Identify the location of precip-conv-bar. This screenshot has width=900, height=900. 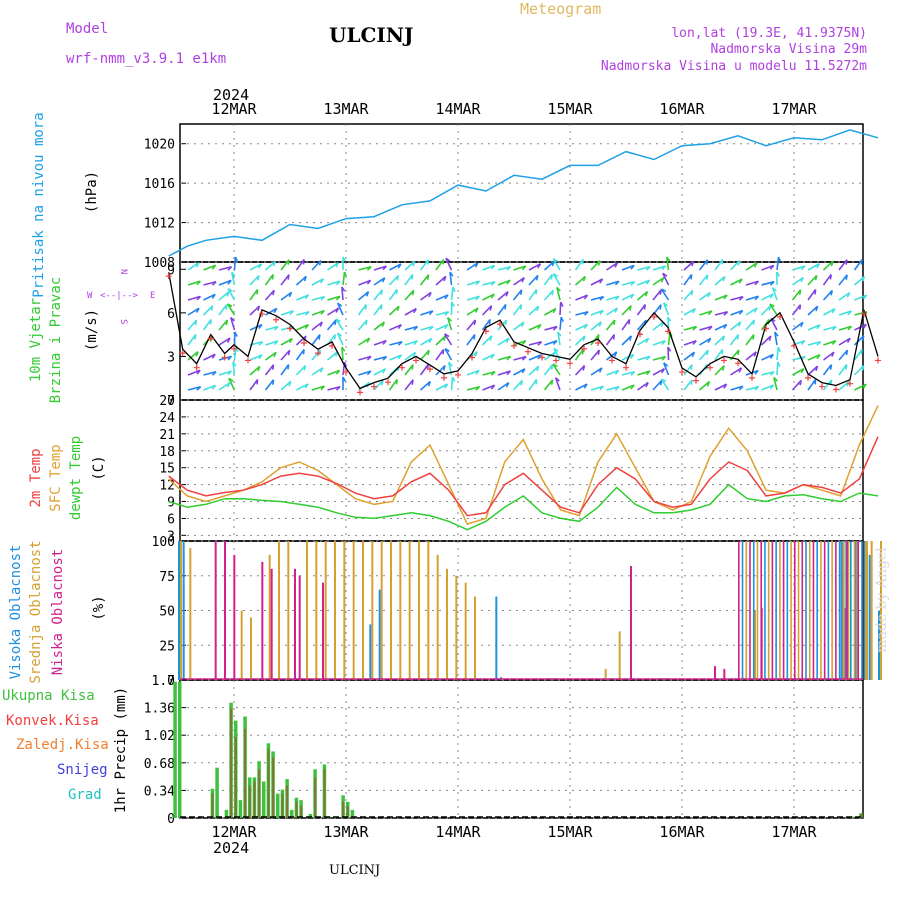
(273, 787).